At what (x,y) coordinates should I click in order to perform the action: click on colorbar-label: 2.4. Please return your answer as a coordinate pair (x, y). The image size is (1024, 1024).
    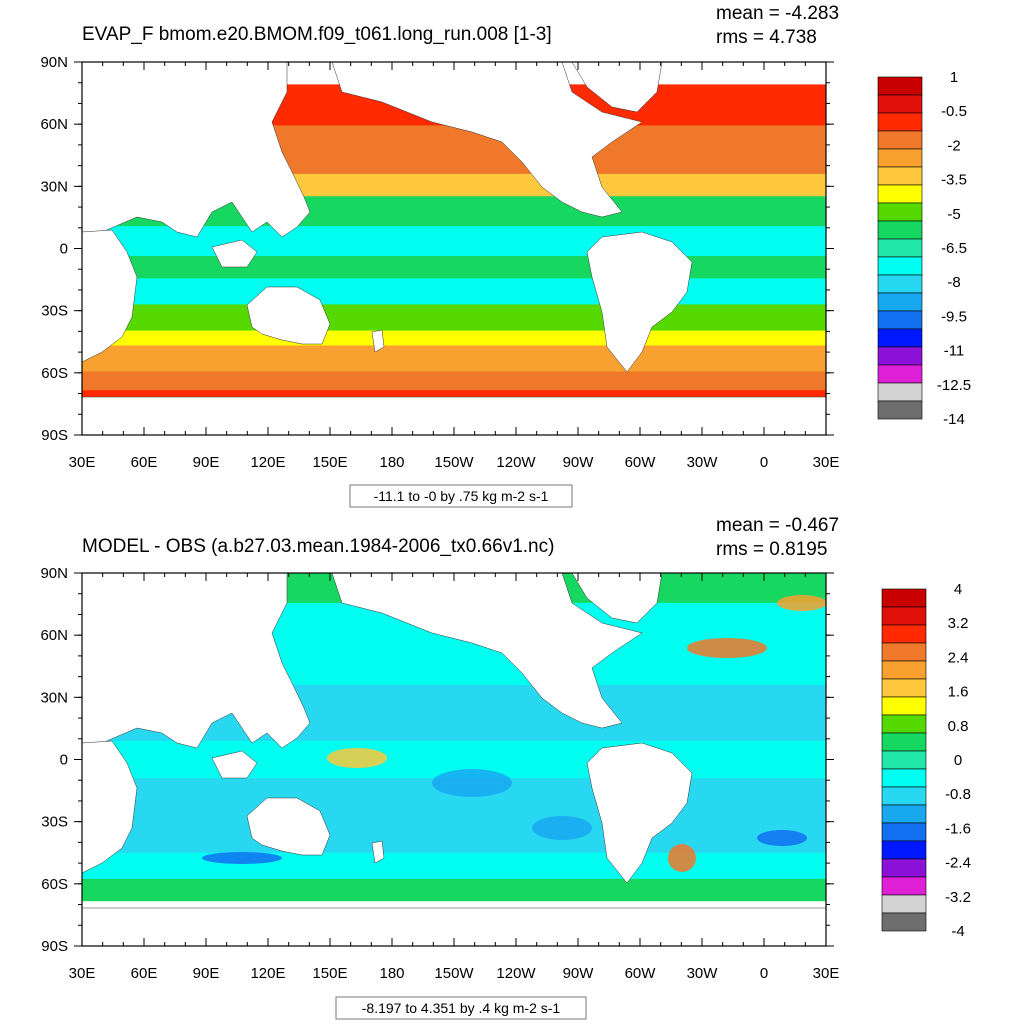
    Looking at the image, I should click on (958, 657).